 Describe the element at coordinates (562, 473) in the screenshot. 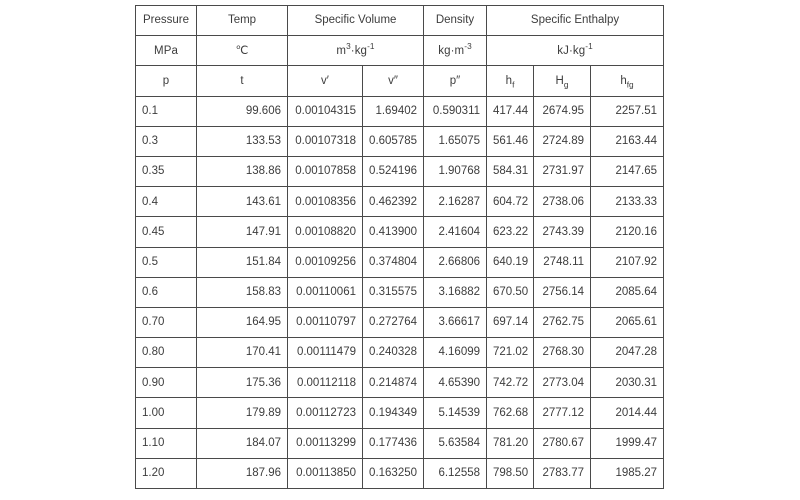

I see `cell-H_g: 2783.77` at that location.